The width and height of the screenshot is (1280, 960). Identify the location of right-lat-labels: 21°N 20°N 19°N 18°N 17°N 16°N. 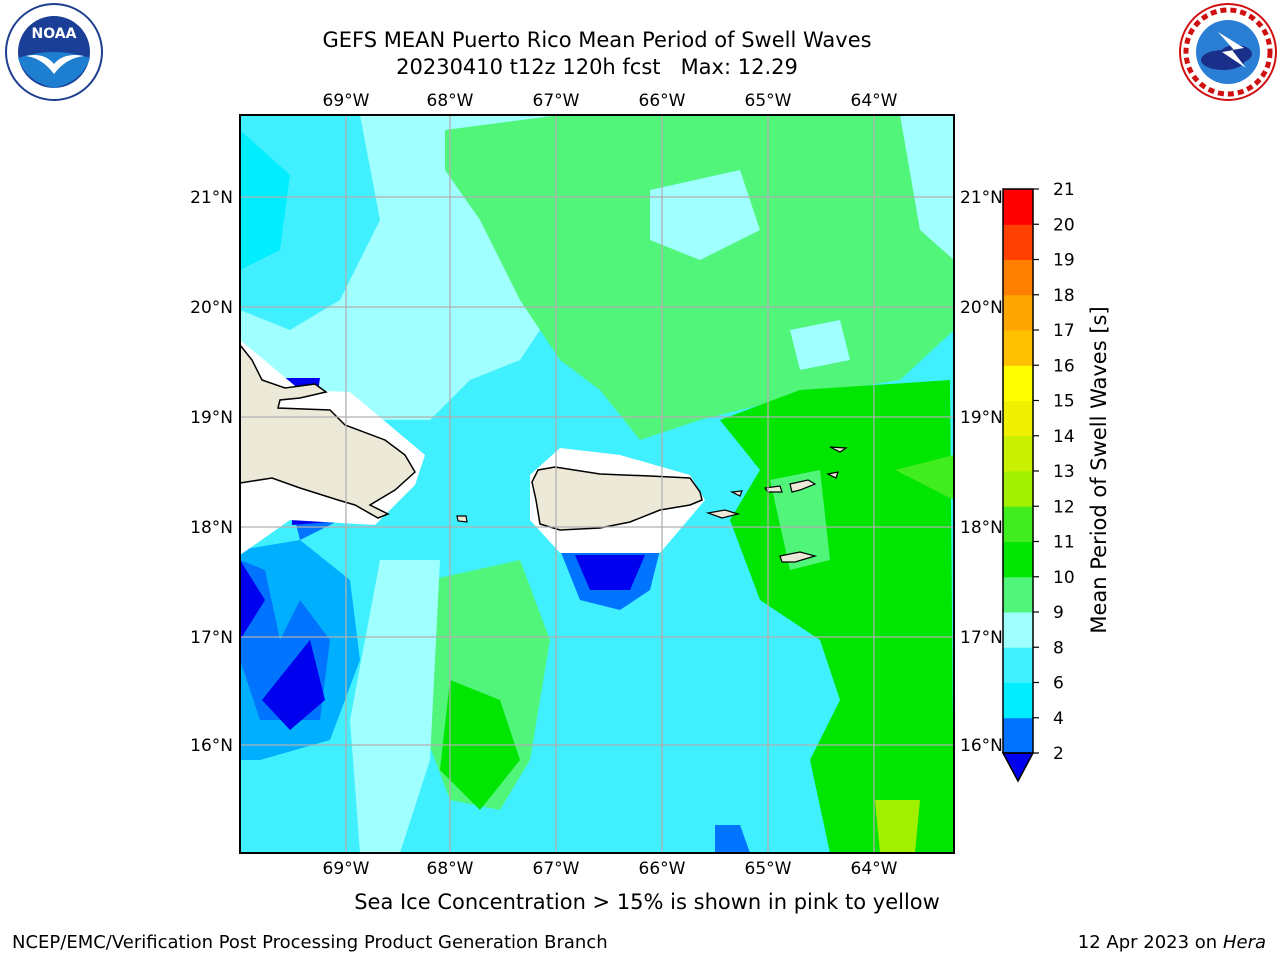
(981, 472).